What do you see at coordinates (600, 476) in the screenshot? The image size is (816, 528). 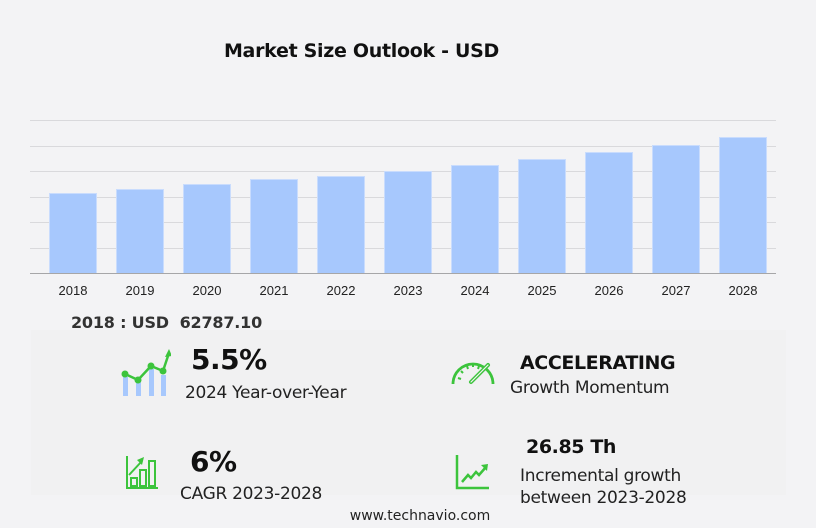 I see `incremental-label-1: Incremental growth` at bounding box center [600, 476].